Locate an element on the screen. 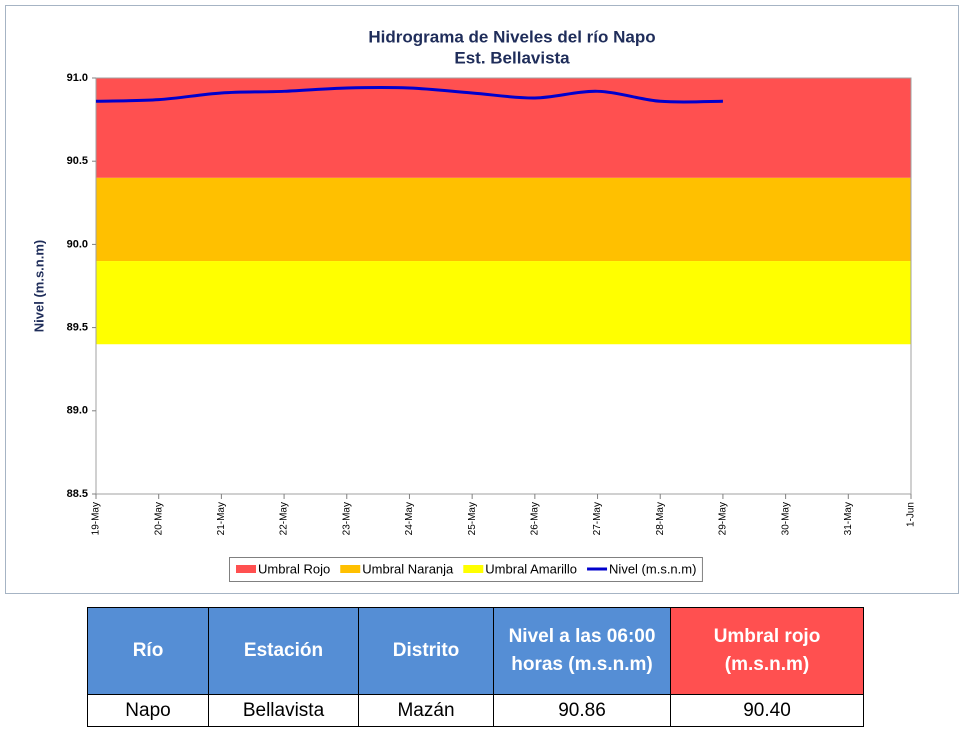 This screenshot has width=980, height=745. table-row: Napo Bellavista Mazán 90.86 90.40 is located at coordinates (475, 710).